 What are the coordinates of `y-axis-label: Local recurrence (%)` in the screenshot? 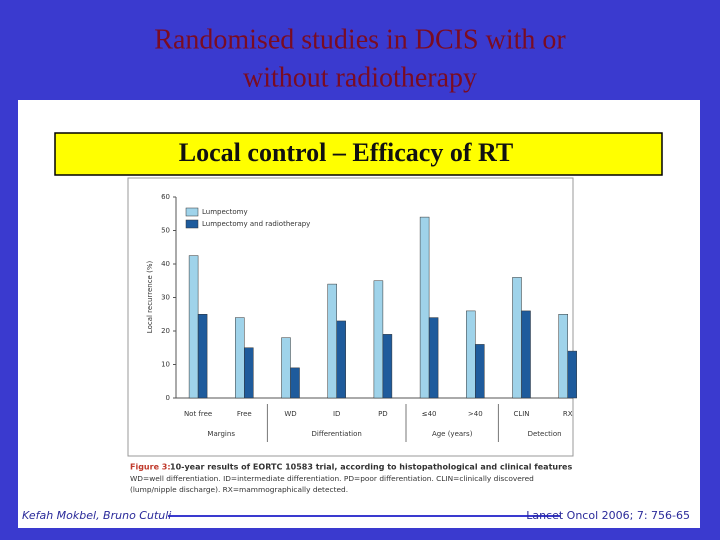 It's located at (150, 297).